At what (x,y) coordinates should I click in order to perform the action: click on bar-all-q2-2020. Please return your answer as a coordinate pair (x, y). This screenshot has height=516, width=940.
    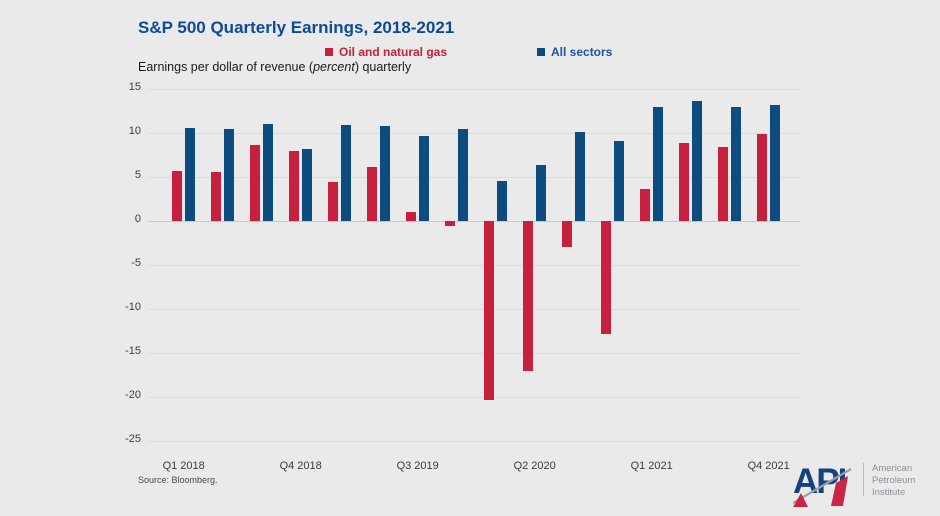
    Looking at the image, I should click on (541, 192).